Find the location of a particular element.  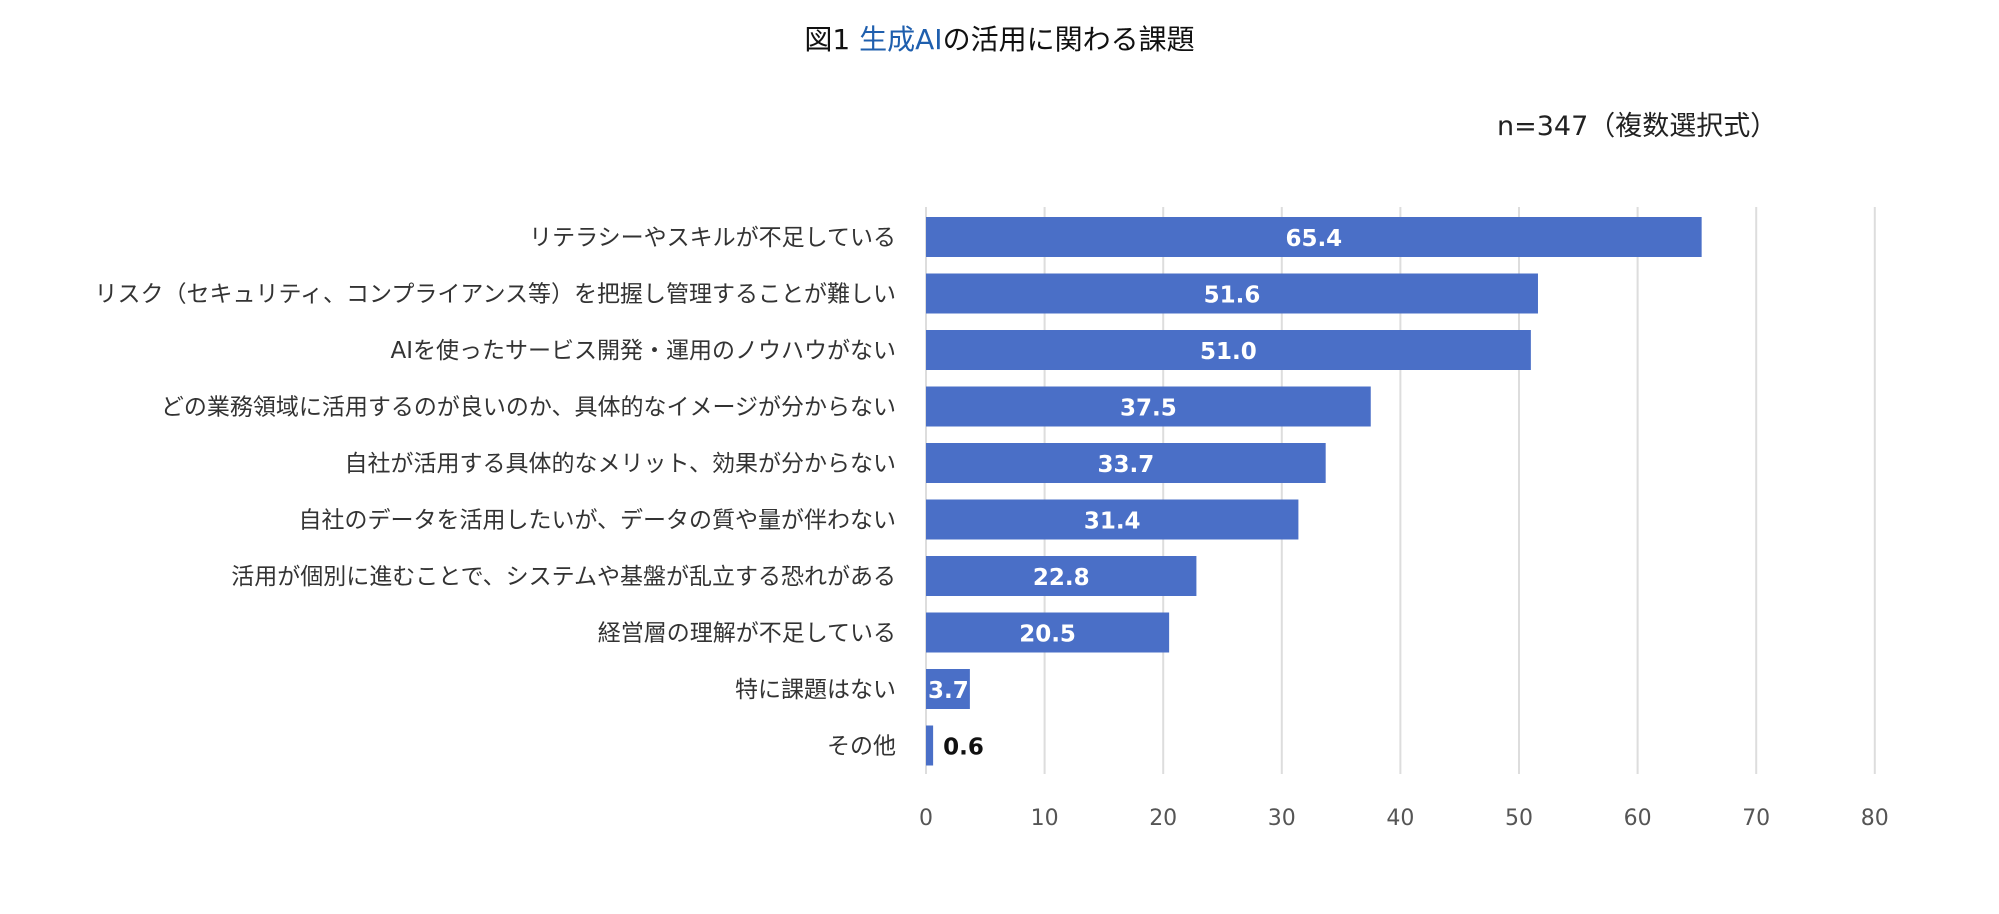

x-tick-label: 0 is located at coordinates (926, 818).